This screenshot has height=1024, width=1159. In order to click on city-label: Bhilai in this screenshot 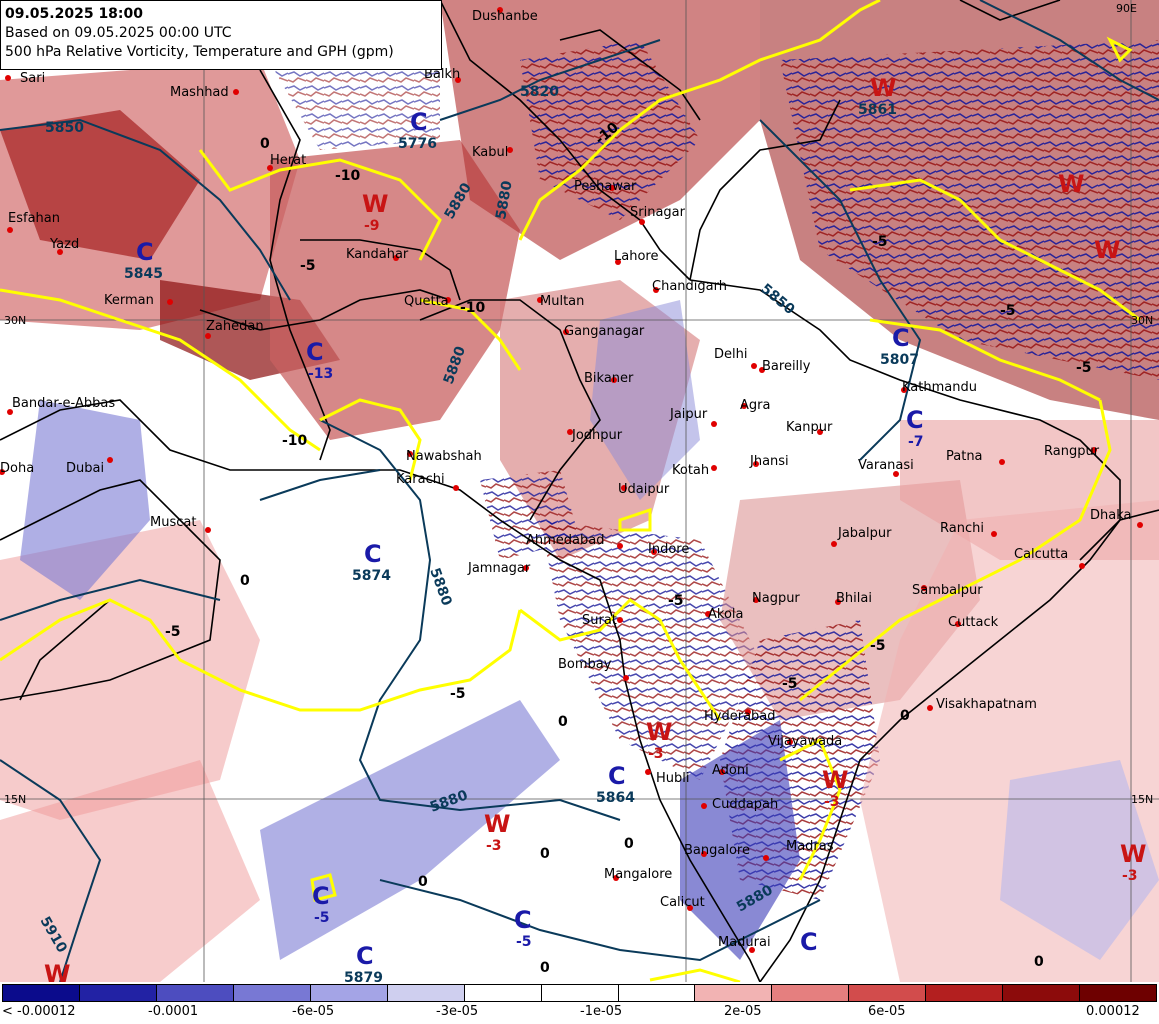, I will do `click(854, 598)`.